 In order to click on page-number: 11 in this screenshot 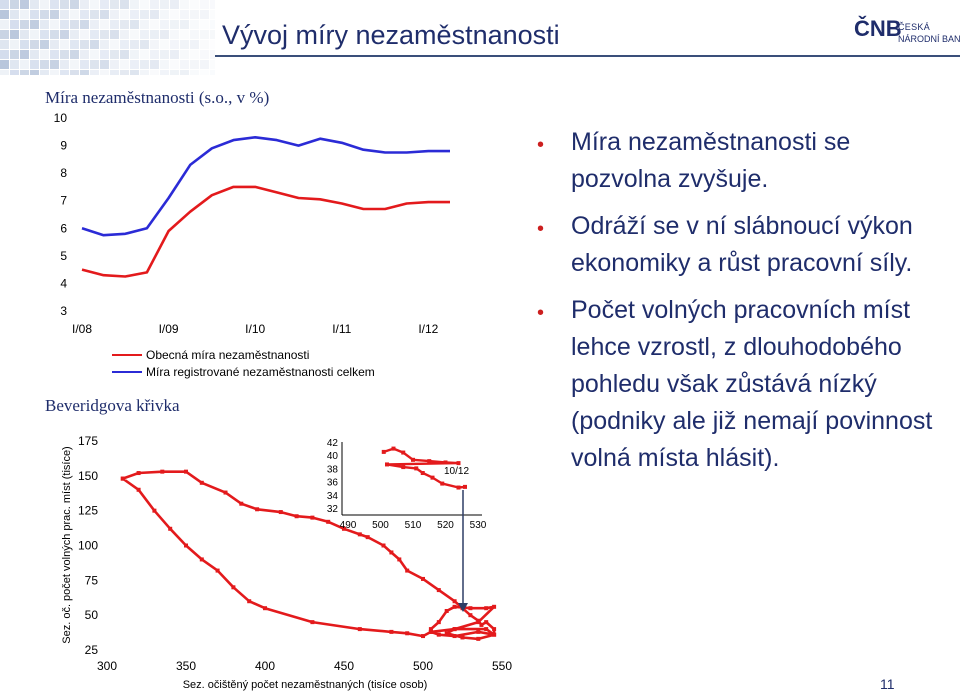, I will do `click(887, 684)`.